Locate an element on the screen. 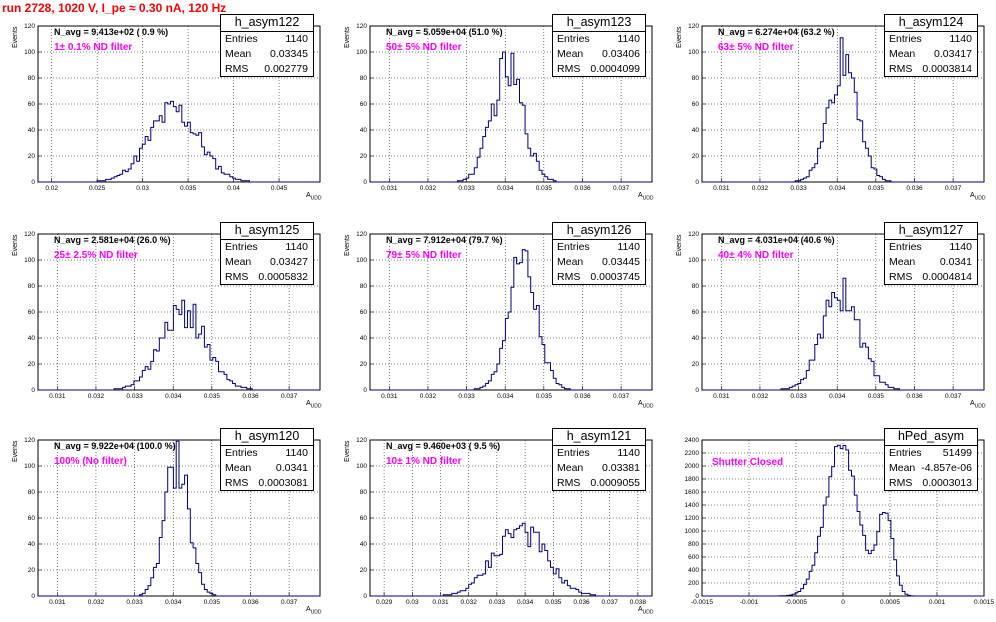 The width and height of the screenshot is (996, 622). filter-note: 100% (No filter) is located at coordinates (90, 461).